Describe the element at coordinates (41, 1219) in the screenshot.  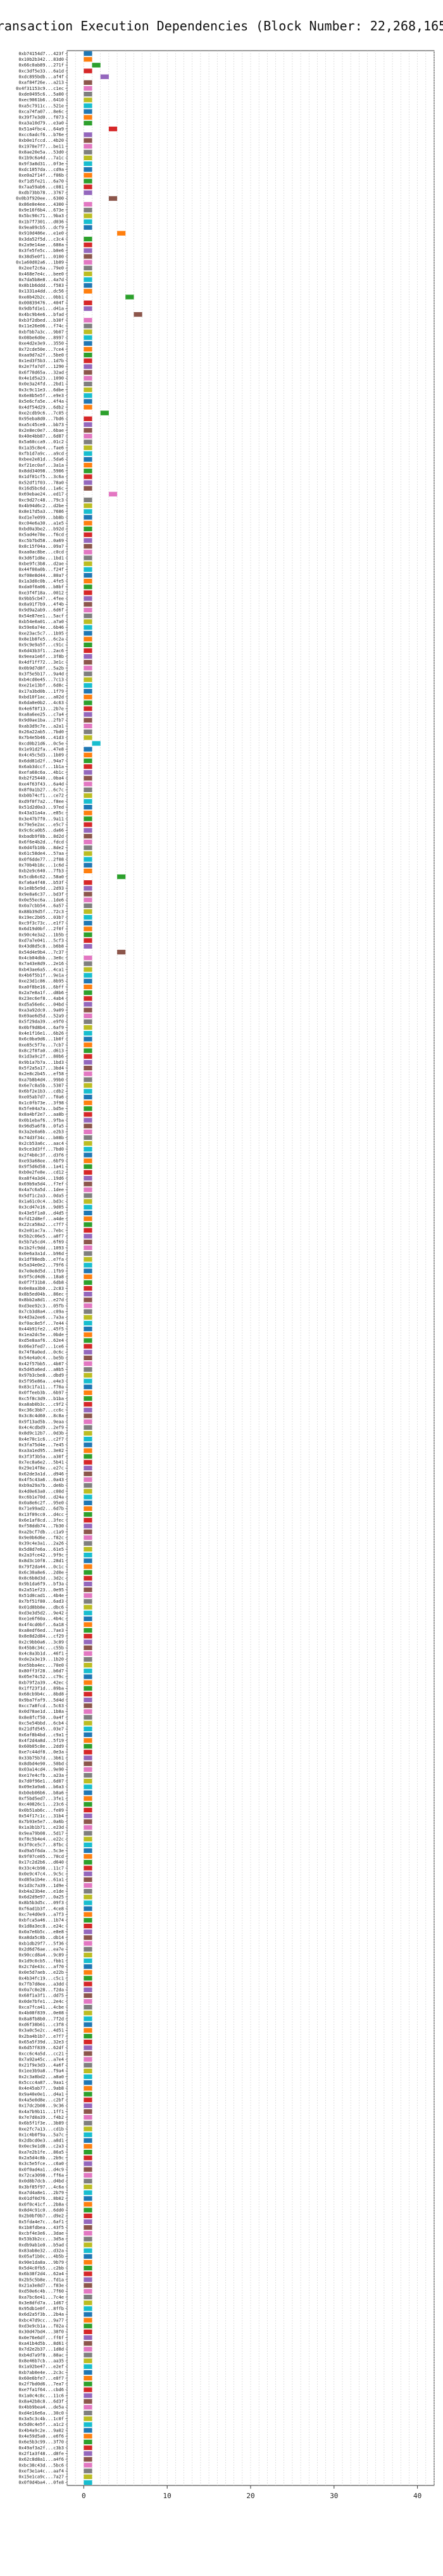
I see `y-tick-label: 0xfd12d8ef...a4de` at that location.